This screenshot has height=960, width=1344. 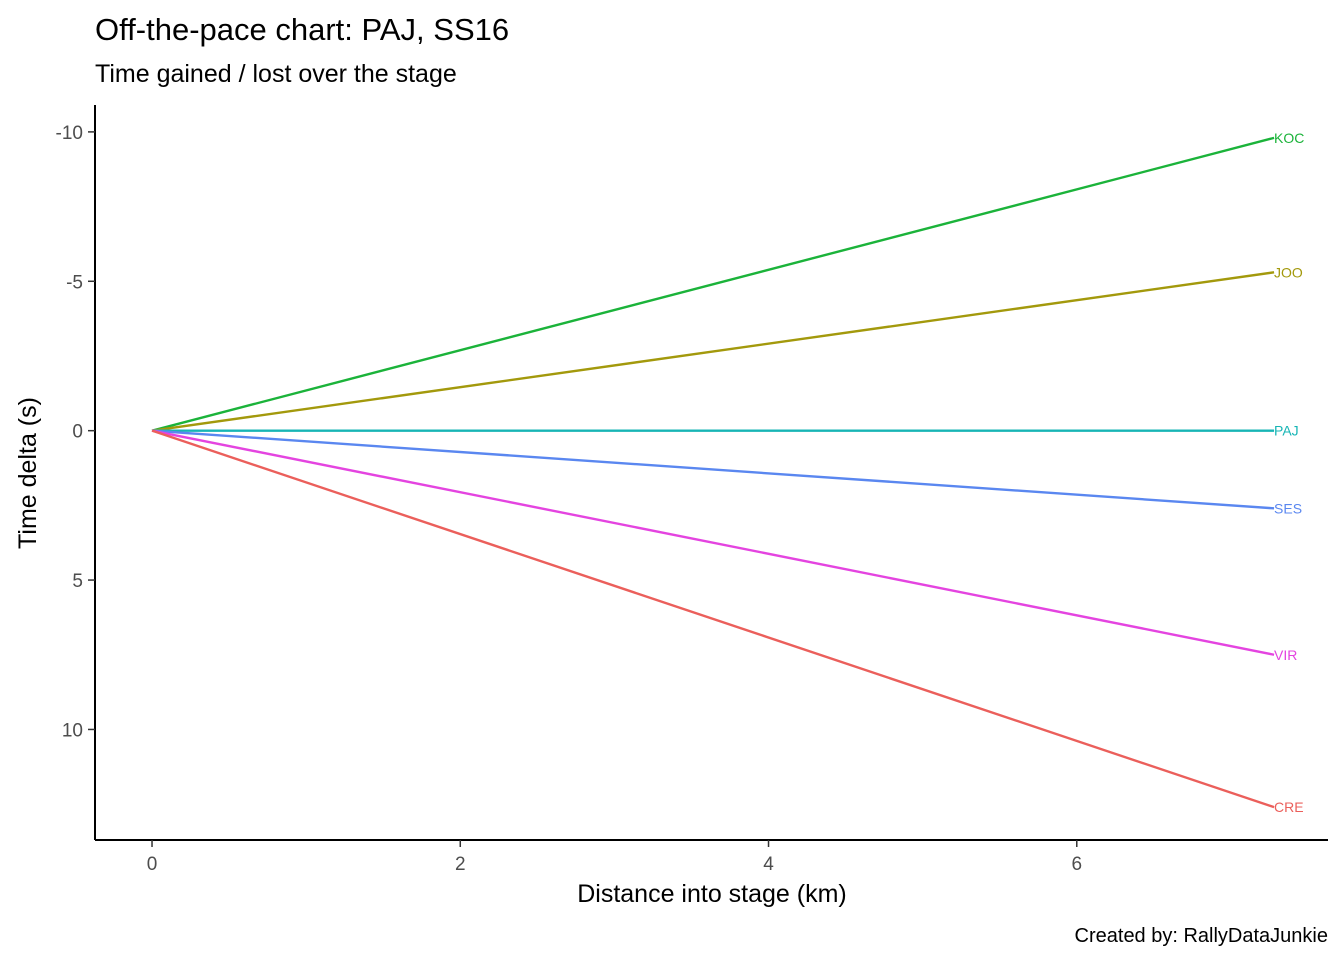 What do you see at coordinates (302, 29) in the screenshot?
I see `chart-title: Off-the-pace chart: PAJ, SS16` at bounding box center [302, 29].